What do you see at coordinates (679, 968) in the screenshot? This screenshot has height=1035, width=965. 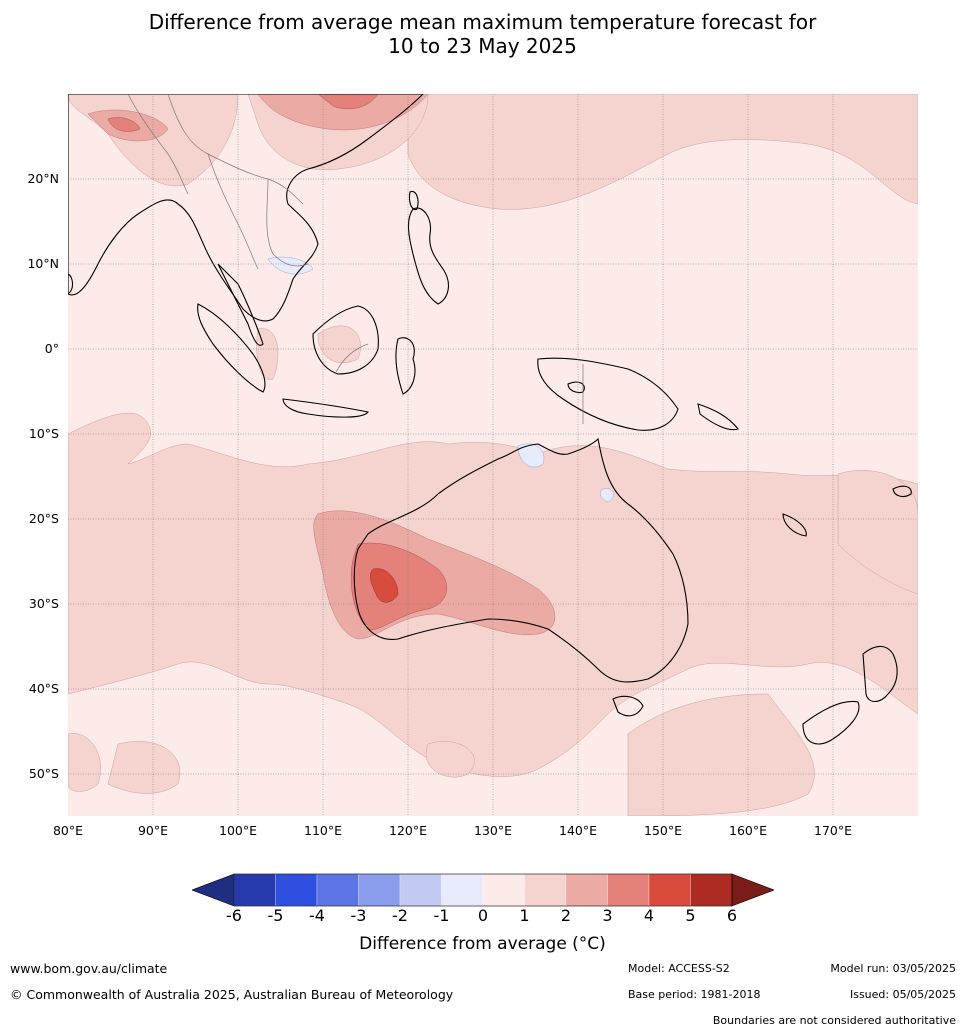 I see `model-text: Model: ACCESS-S2` at bounding box center [679, 968].